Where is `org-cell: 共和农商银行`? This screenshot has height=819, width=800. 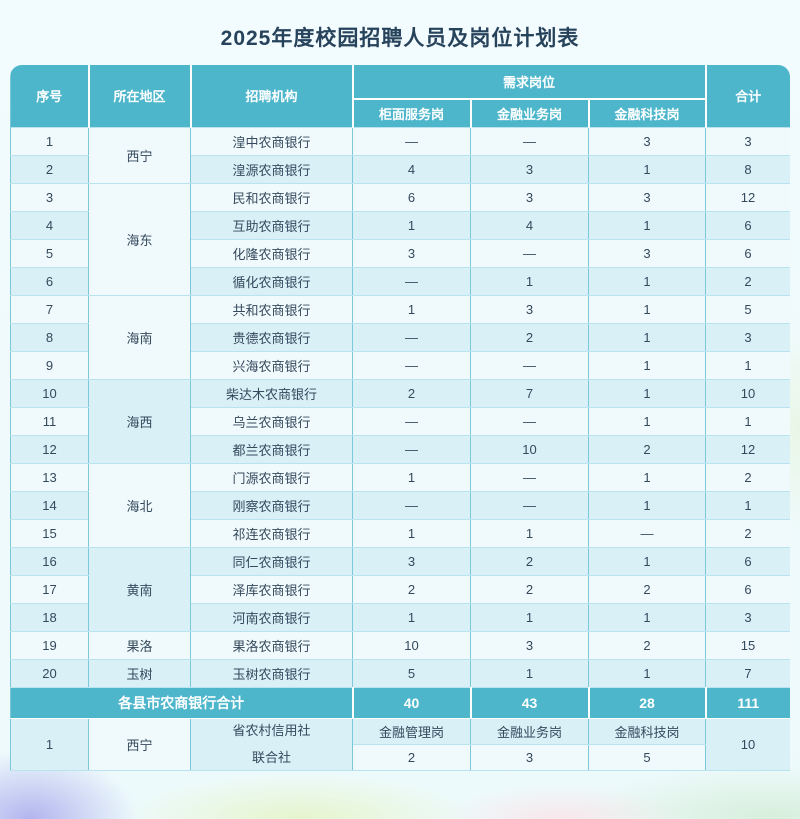 org-cell: 共和农商银行 is located at coordinates (271, 309).